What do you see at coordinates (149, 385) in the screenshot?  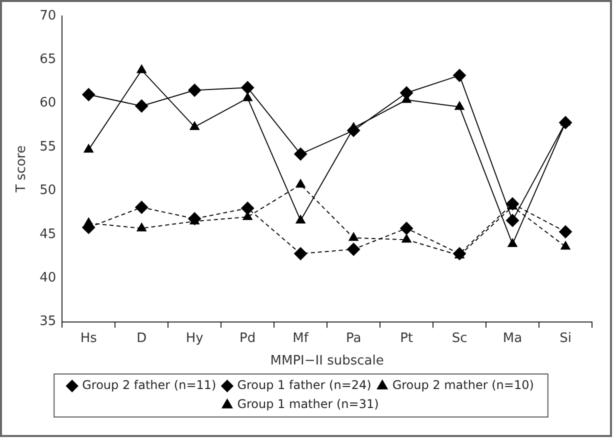 I see `legend-label: Group 2 father (n=11)` at bounding box center [149, 385].